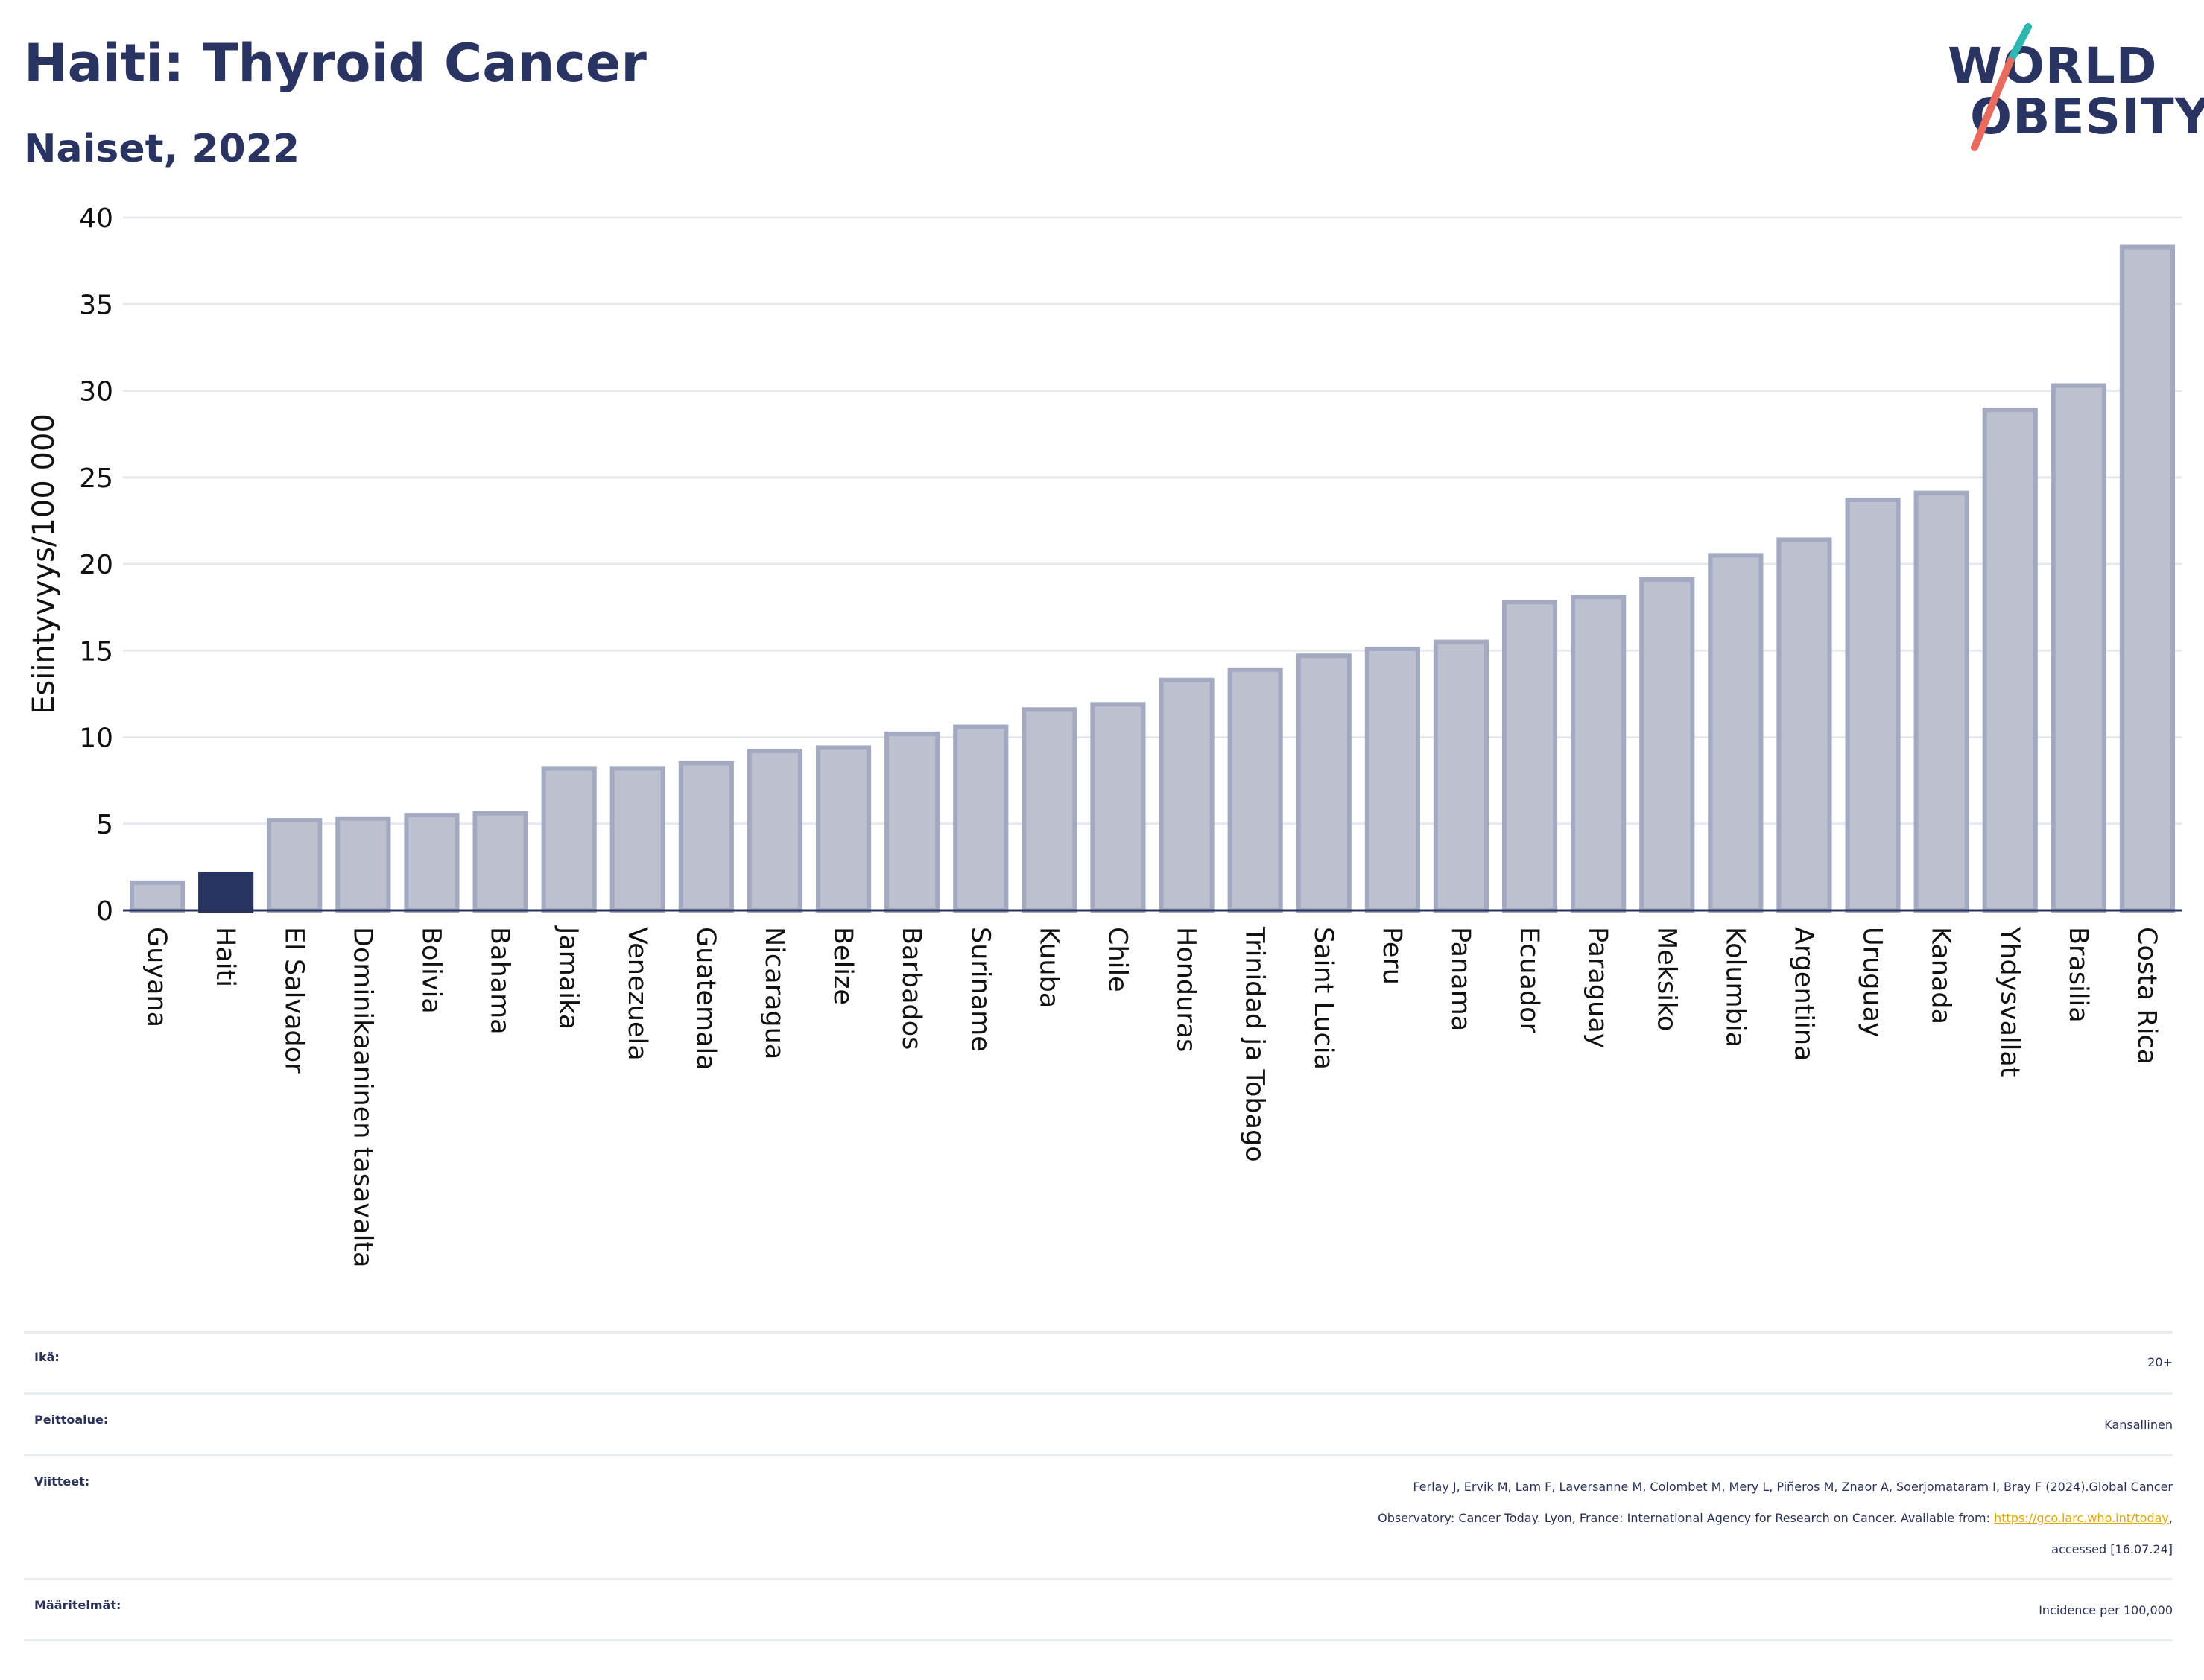 The width and height of the screenshot is (2204, 1680). I want to click on meta-row-age: Ikä: 20+, so click(1098, 1350).